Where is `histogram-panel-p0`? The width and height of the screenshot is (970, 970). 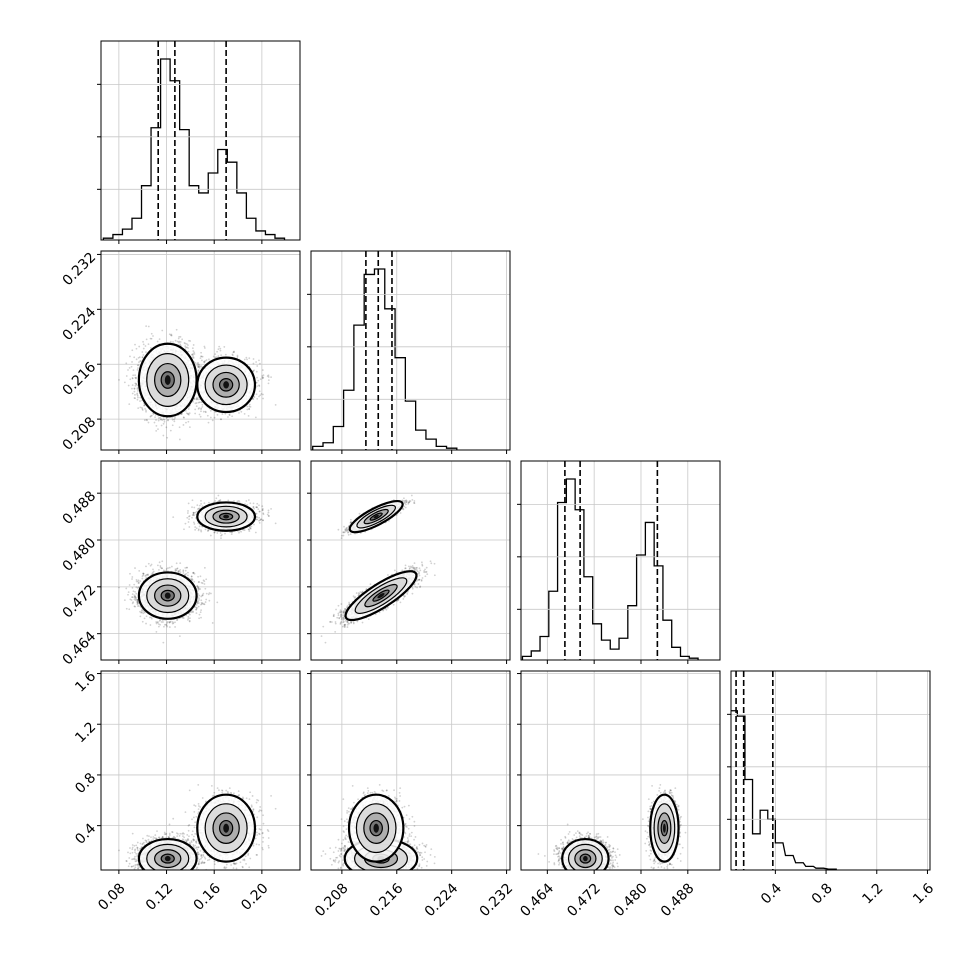
histogram-panel-p0 is located at coordinates (199, 142).